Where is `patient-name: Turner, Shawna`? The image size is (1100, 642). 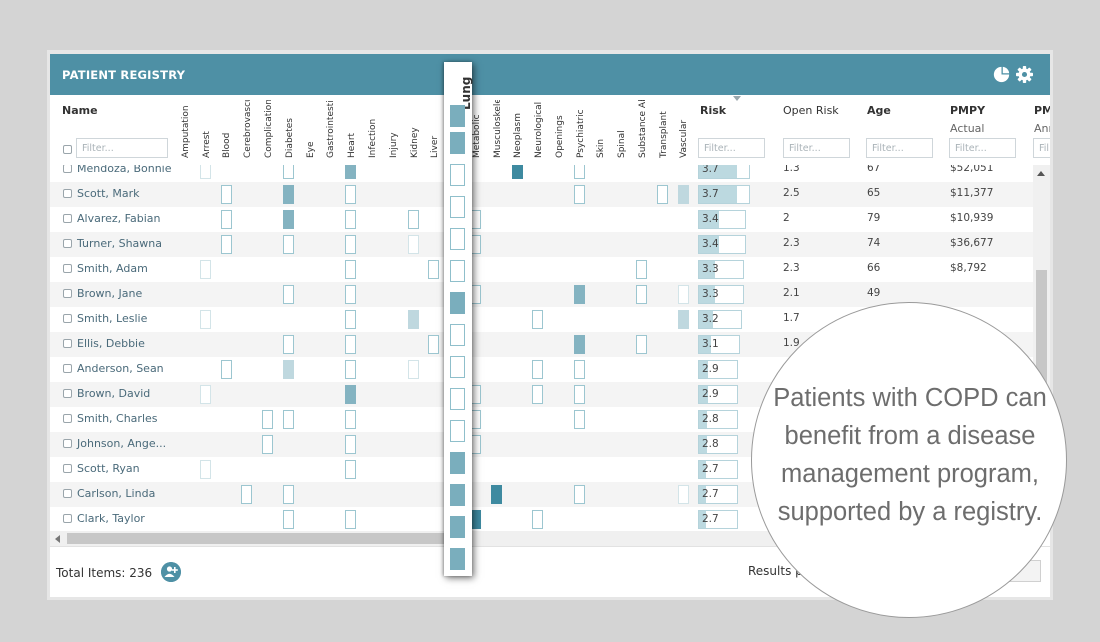
patient-name: Turner, Shawna is located at coordinates (120, 243).